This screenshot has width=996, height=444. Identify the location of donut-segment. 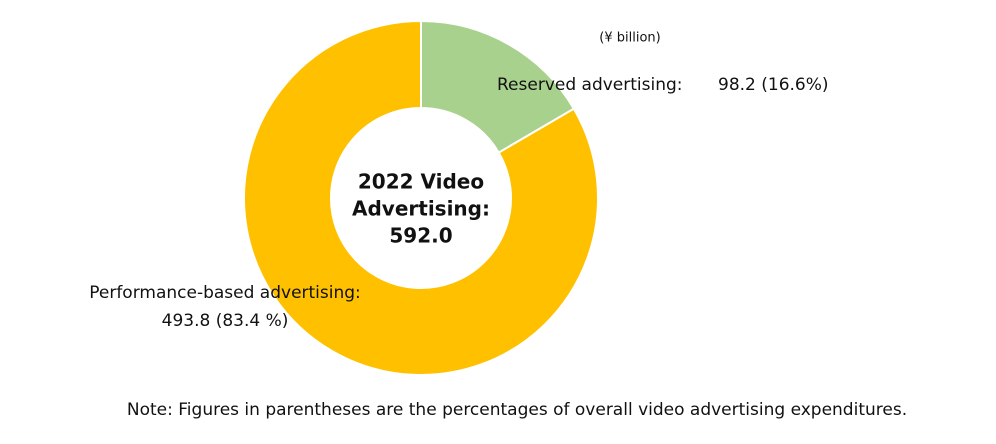
(498, 86).